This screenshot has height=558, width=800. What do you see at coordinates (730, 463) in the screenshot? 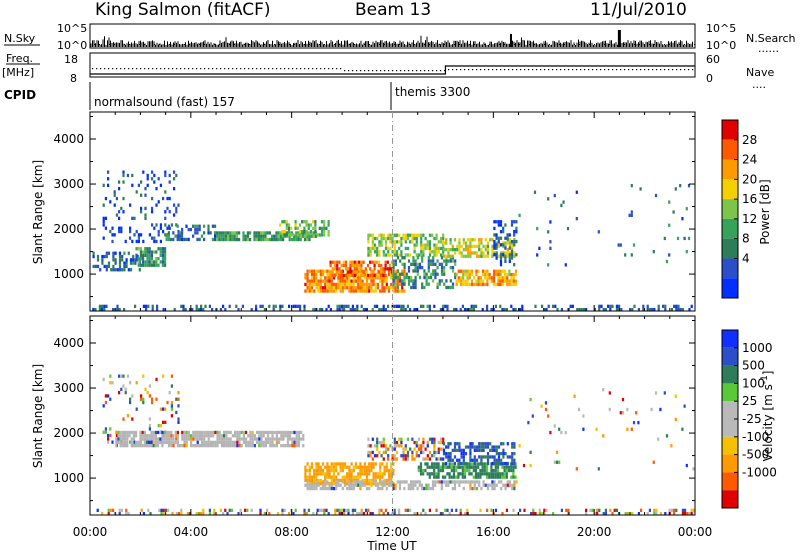
I see `velocity-colorbar-band` at bounding box center [730, 463].